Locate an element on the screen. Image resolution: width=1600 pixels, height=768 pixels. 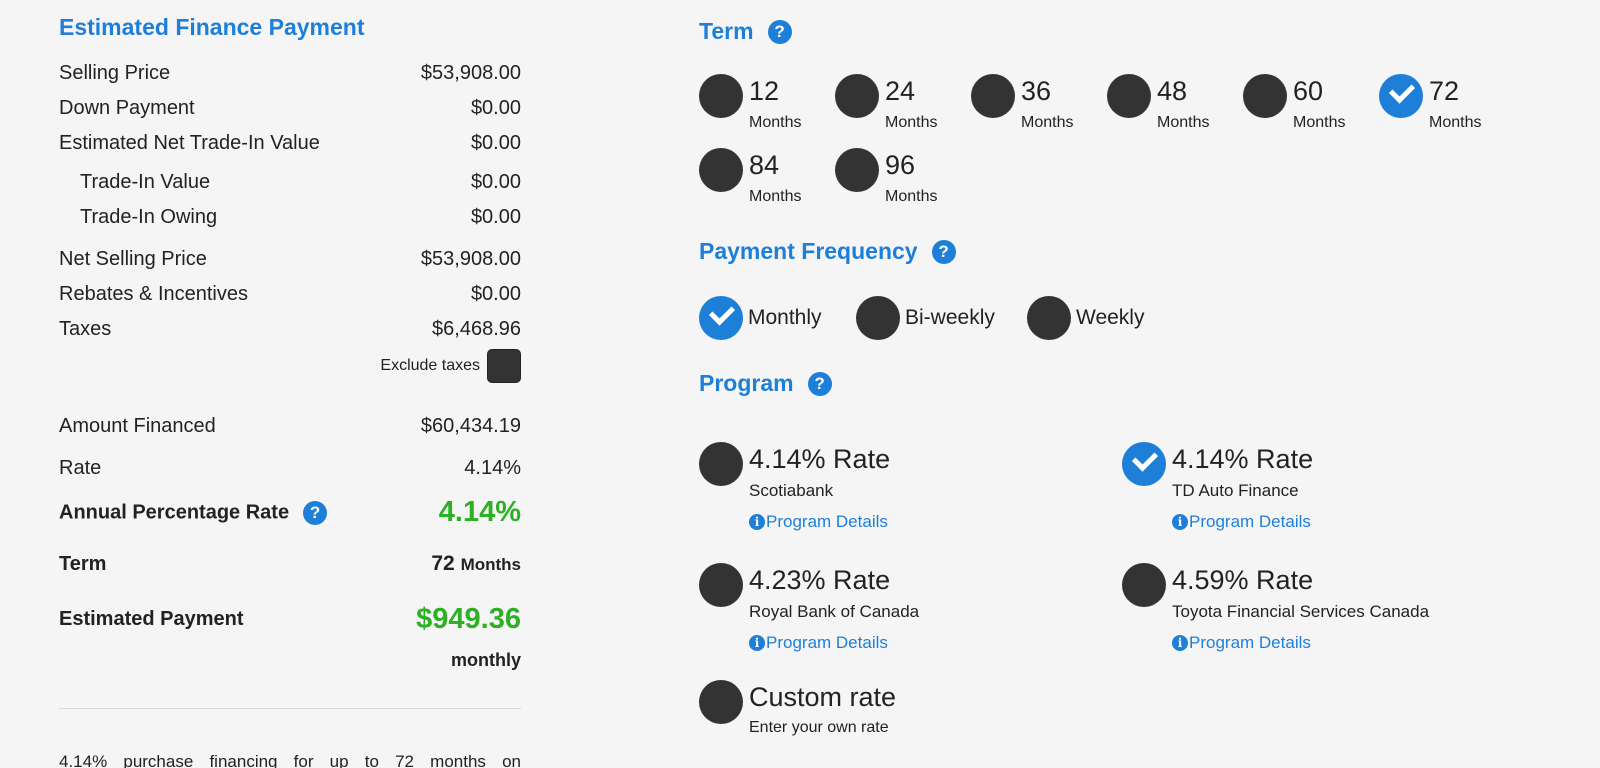
term-radio-checked is located at coordinates (1401, 96).